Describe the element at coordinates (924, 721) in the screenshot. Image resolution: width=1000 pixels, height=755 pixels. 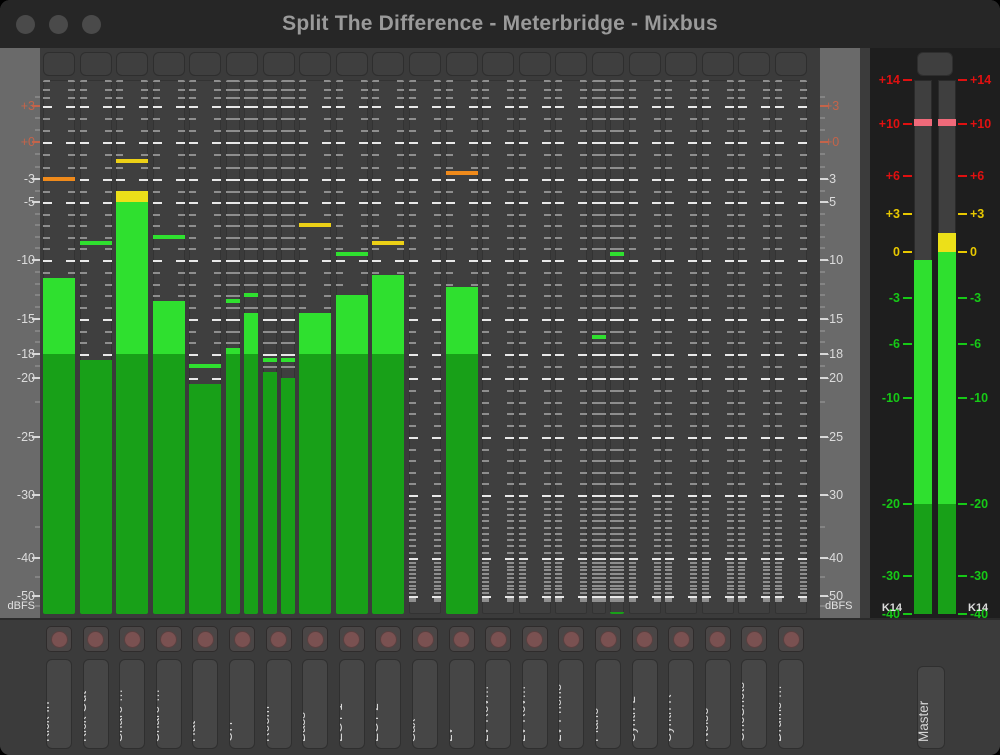
I see `master-name-label: Master` at that location.